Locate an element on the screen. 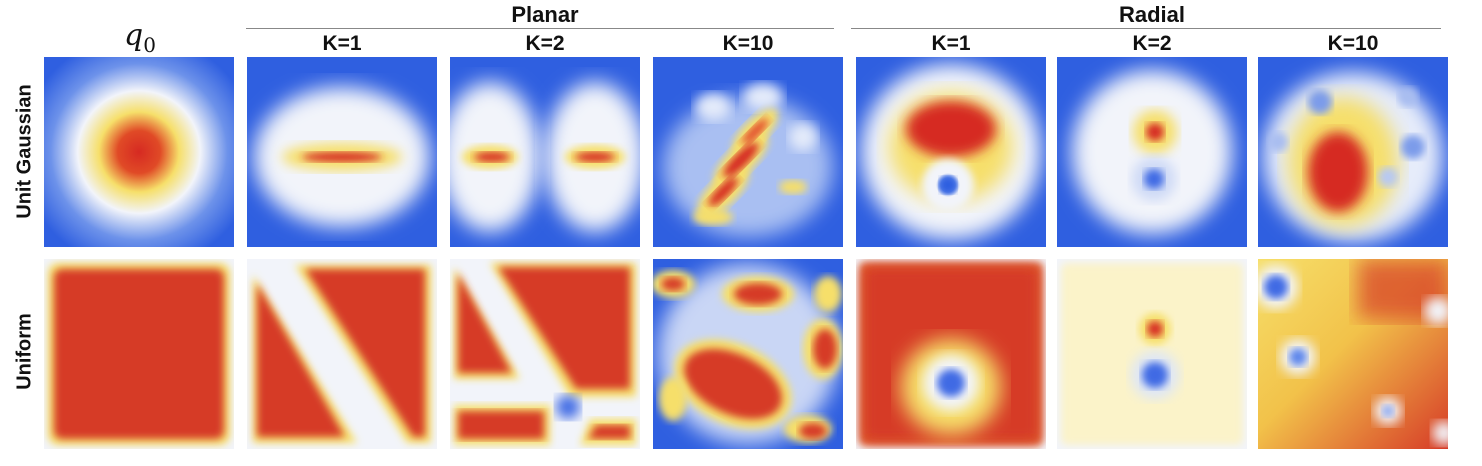 This screenshot has width=1482, height=466. column-label-radial-k1: K=1 is located at coordinates (951, 43).